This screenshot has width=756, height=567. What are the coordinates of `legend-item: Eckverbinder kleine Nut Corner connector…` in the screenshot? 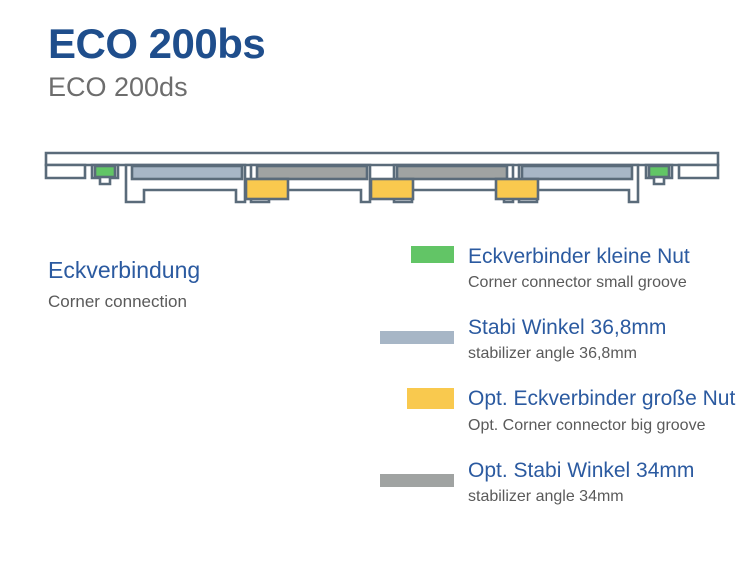 It's located at (557, 268).